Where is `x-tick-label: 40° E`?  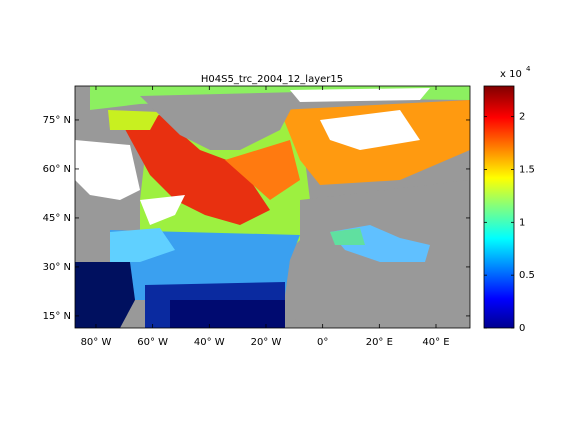 x-tick-label: 40° E is located at coordinates (435, 342).